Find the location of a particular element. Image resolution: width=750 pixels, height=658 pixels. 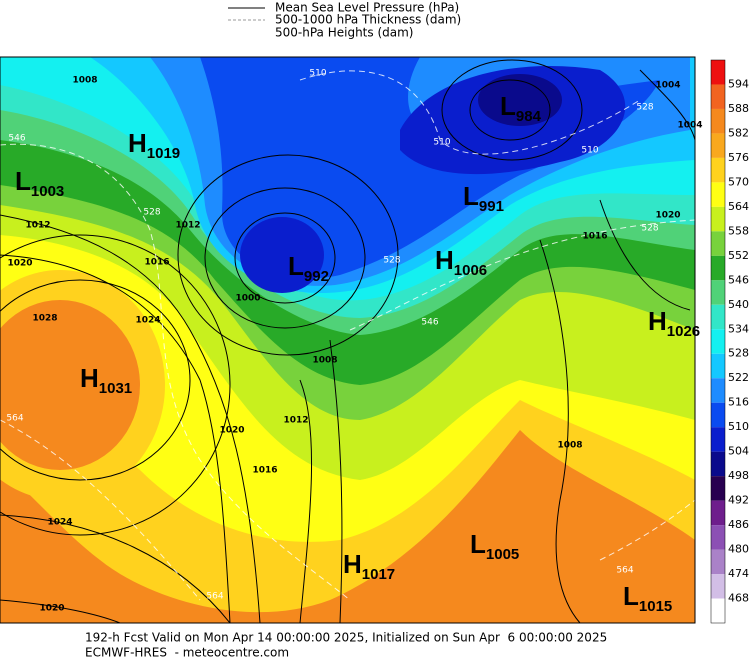

center-value: 992 is located at coordinates (316, 276).